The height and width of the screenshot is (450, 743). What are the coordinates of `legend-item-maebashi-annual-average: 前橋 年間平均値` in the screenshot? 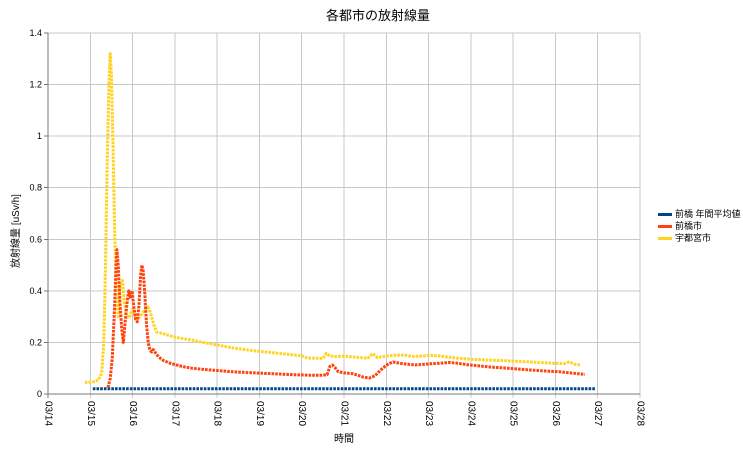 It's located at (699, 214).